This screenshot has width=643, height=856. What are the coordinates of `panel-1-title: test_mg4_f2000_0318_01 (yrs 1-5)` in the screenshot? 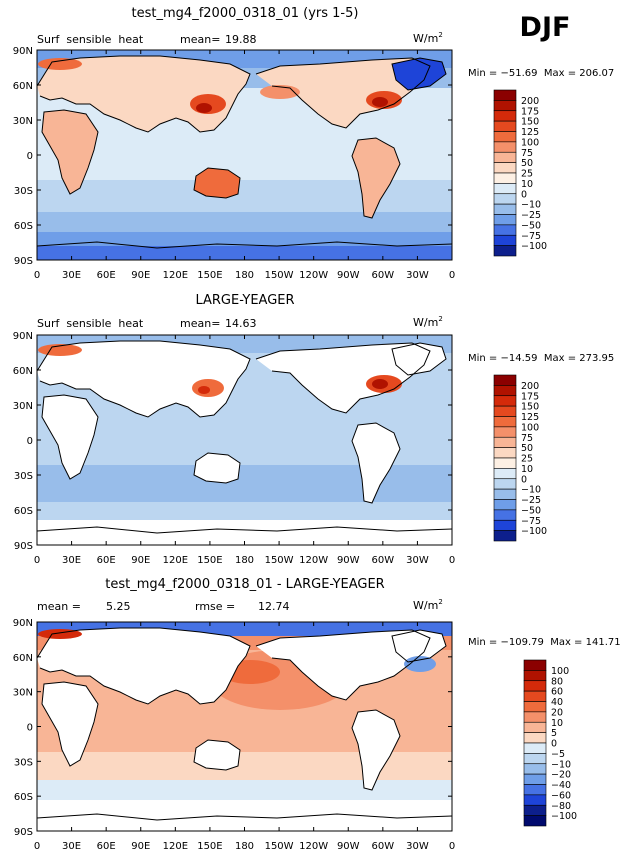 It's located at (245, 13).